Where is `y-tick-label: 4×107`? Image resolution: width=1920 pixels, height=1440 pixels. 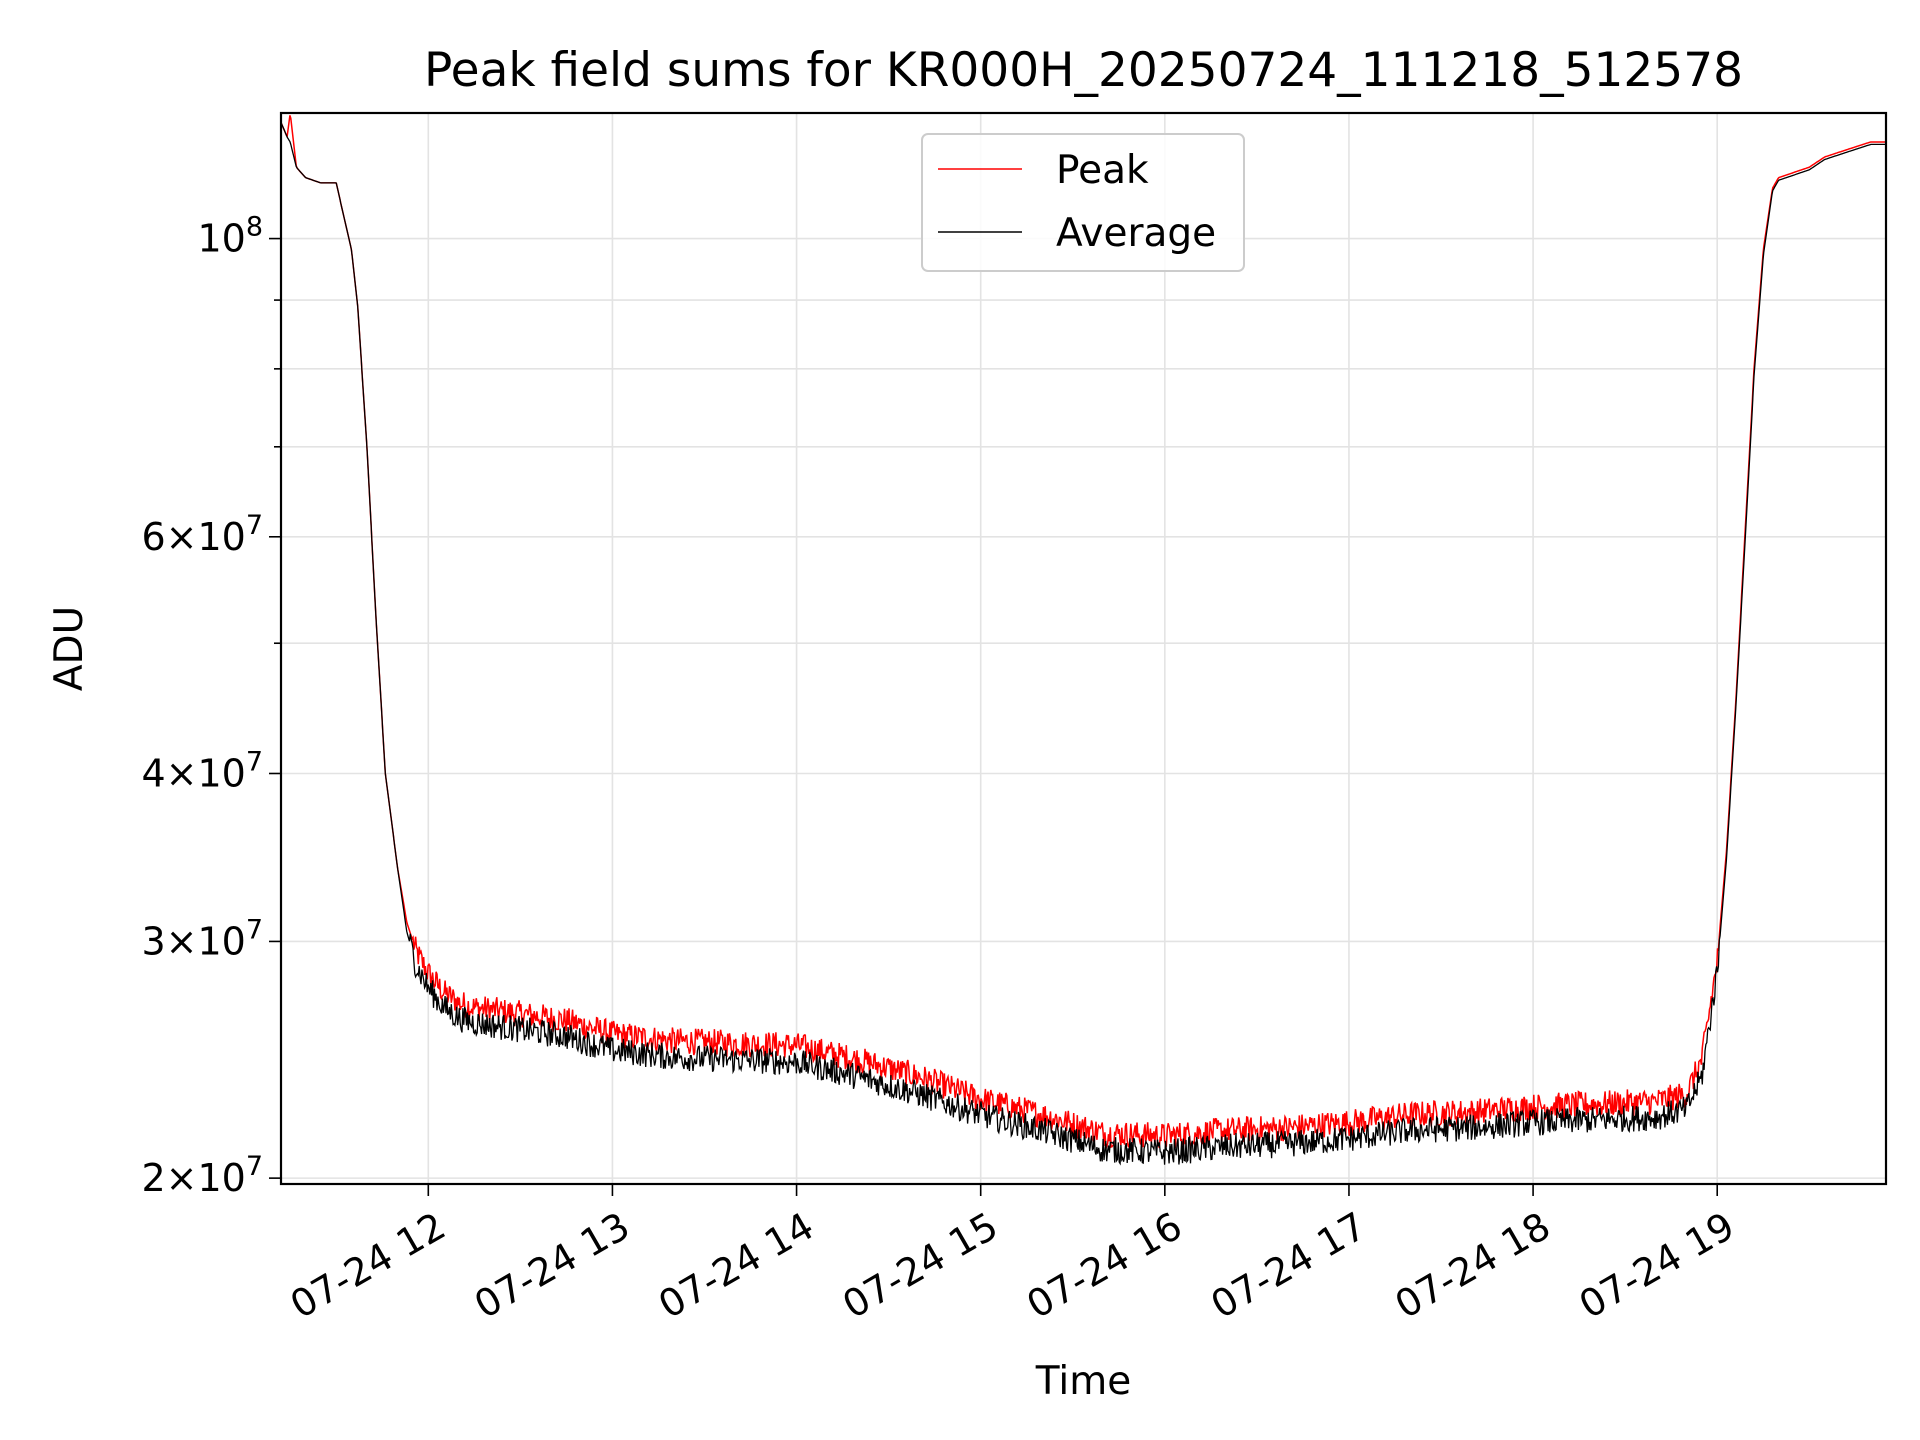
y-tick-label: 4×107 is located at coordinates (202, 770).